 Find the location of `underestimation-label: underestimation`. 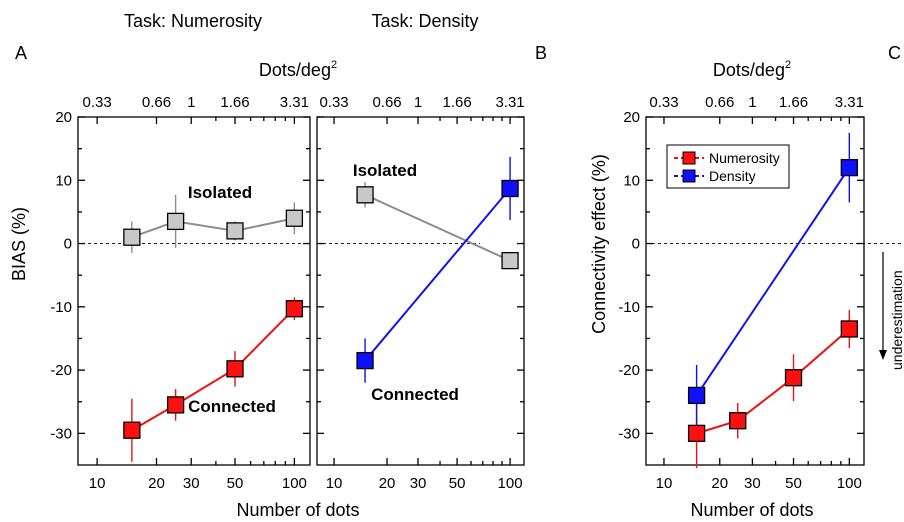

underestimation-label: underestimation is located at coordinates (896, 320).